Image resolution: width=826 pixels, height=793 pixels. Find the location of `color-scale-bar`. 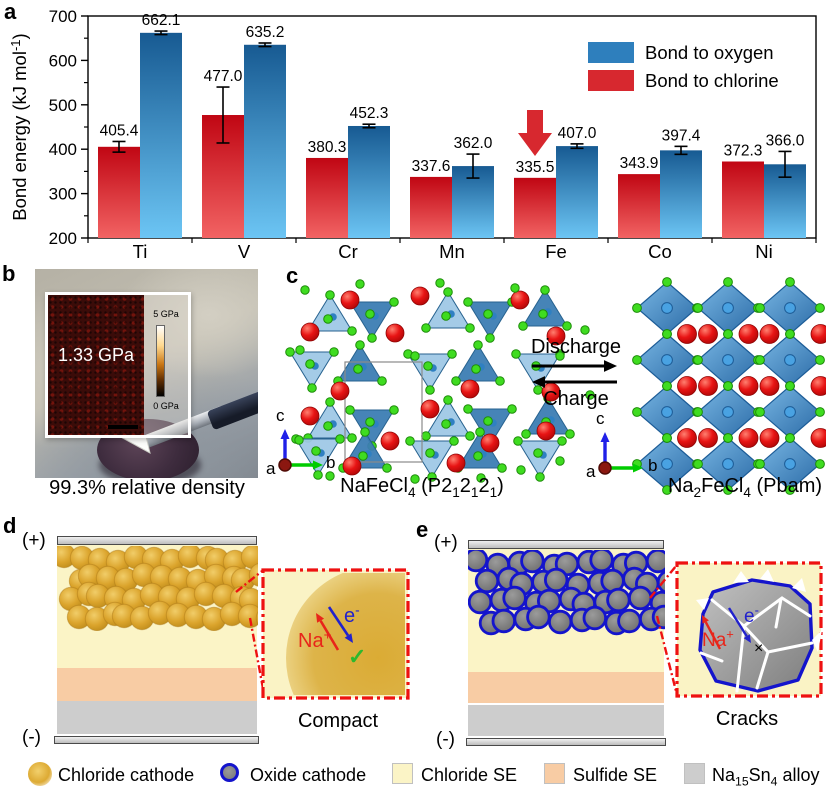

color-scale-bar is located at coordinates (160, 361).